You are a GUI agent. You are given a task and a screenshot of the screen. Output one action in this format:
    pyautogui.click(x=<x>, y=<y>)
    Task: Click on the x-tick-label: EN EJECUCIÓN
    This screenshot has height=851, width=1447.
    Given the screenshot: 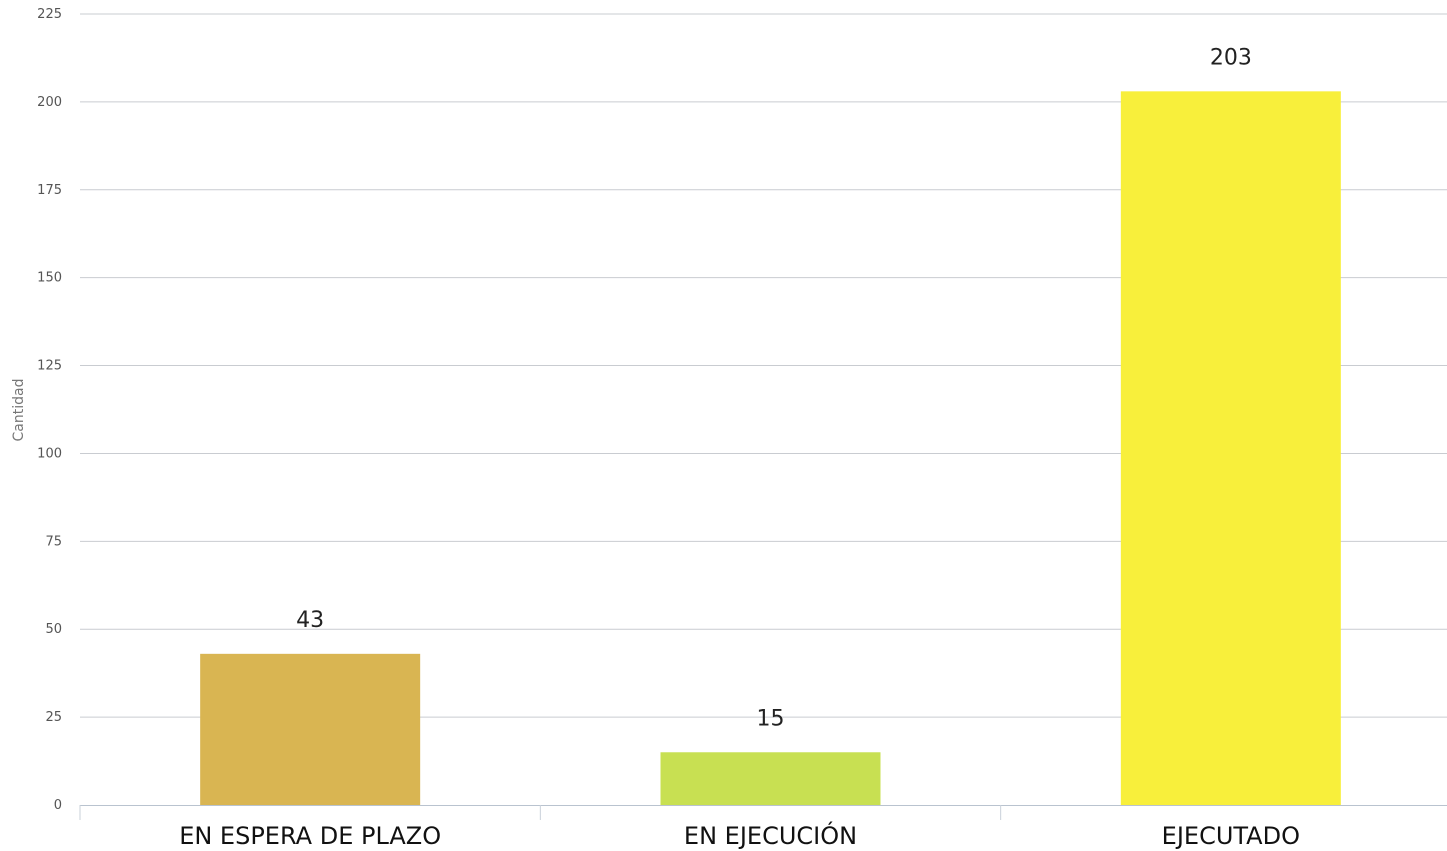 What is the action you would take?
    pyautogui.click(x=770, y=835)
    